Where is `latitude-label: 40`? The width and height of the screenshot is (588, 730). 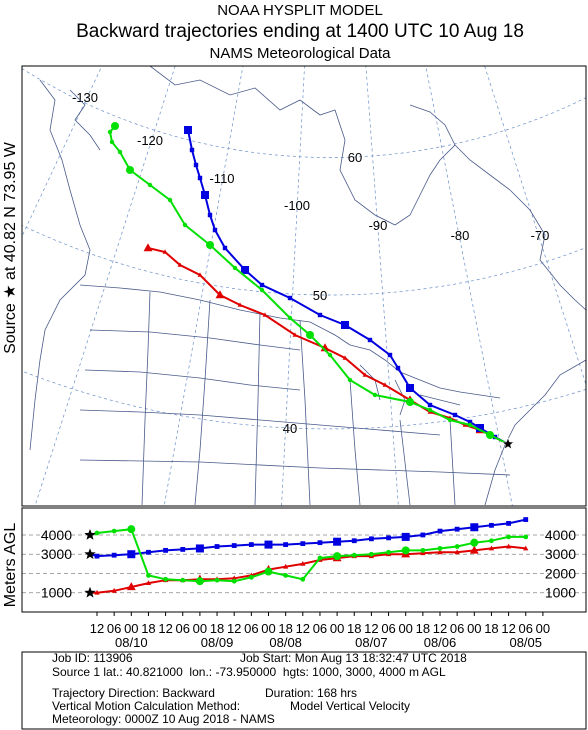
latitude-label: 40 is located at coordinates (290, 428).